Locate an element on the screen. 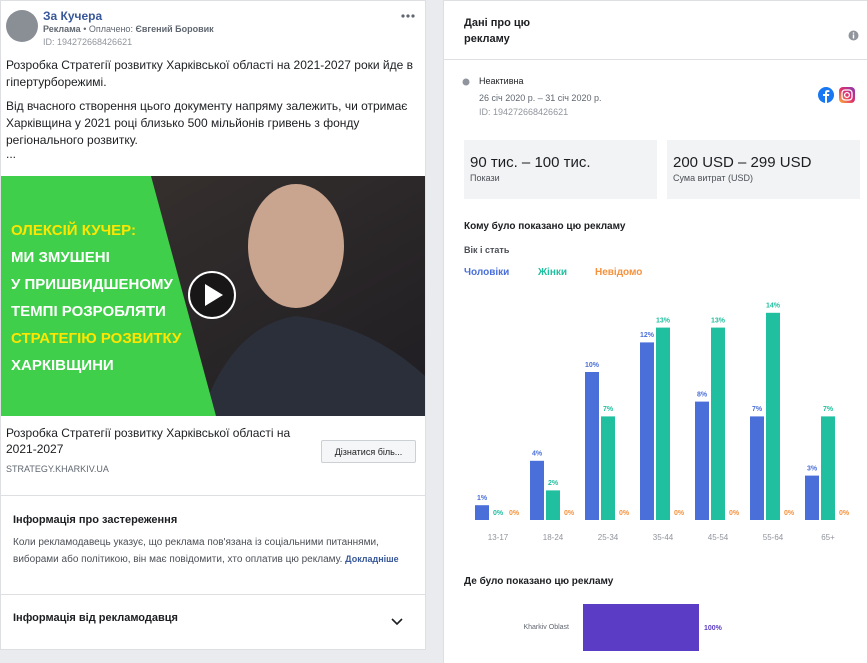  value-label: 10% is located at coordinates (592, 365).